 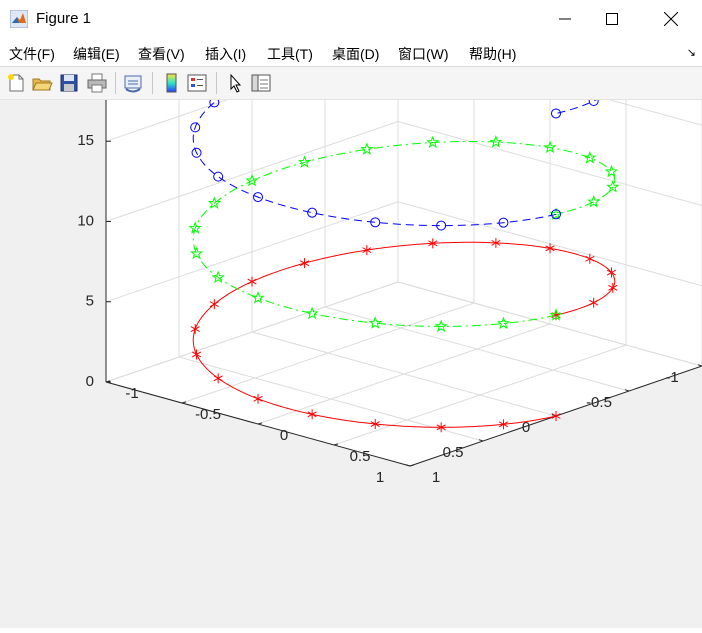 I want to click on y-tick-label: -1, so click(x=131, y=393).